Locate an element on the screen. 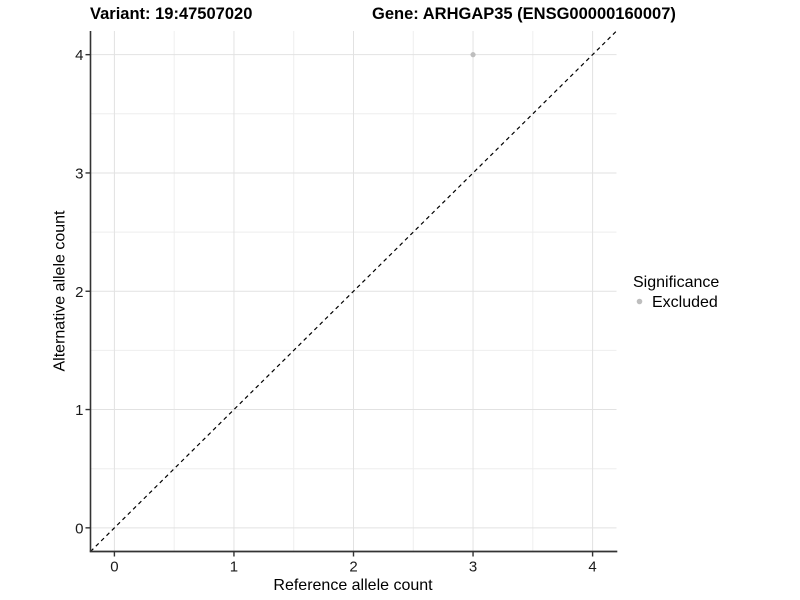 Image resolution: width=800 pixels, height=600 pixels. data-point is located at coordinates (473, 55).